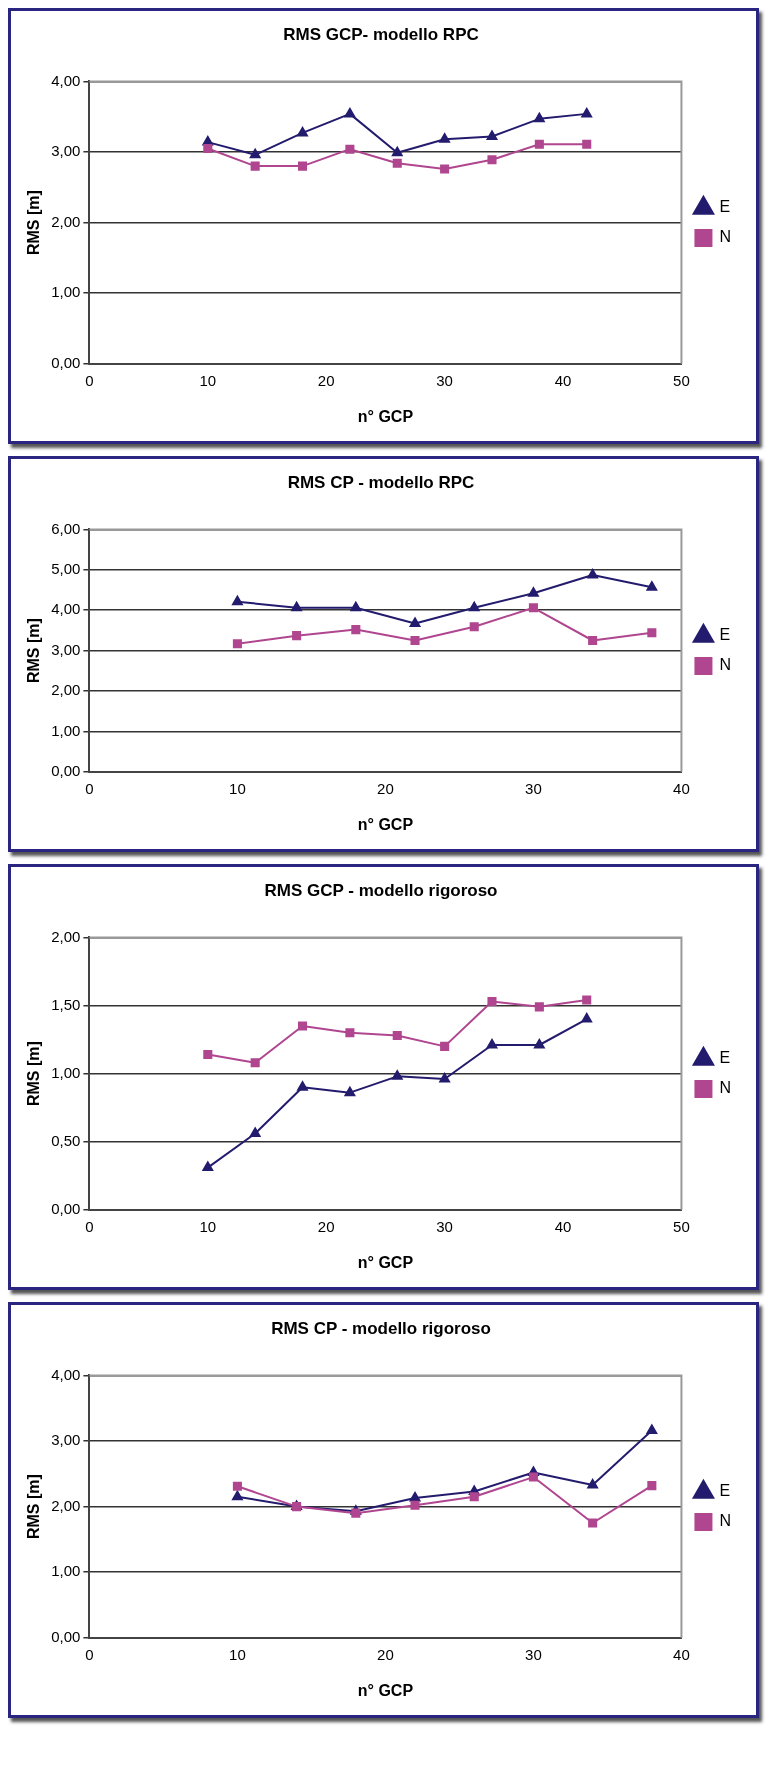  Describe the element at coordinates (66, 528) in the screenshot. I see `y-tick-label: 6,00` at that location.